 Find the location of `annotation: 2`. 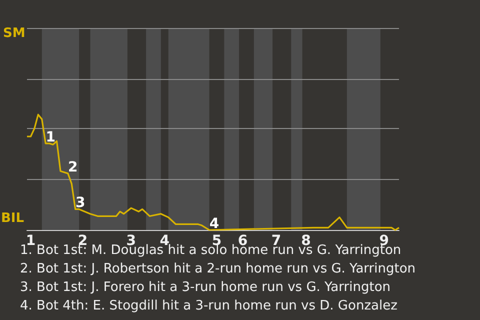

annotation: 2 is located at coordinates (73, 167).